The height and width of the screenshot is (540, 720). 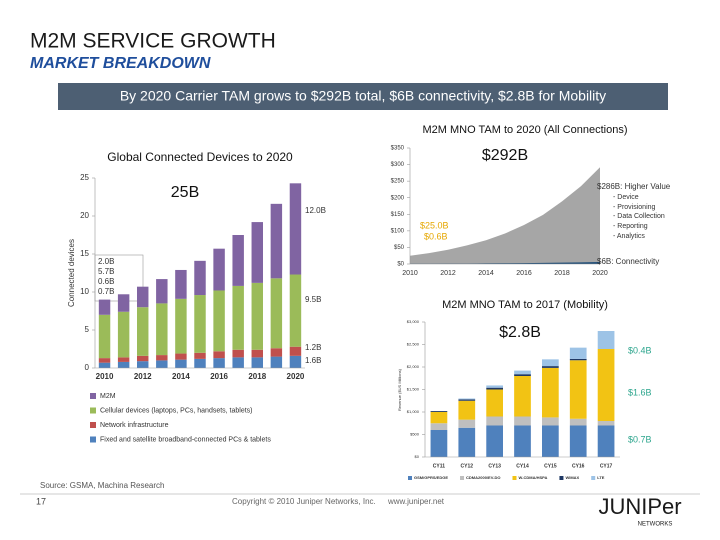 What do you see at coordinates (640, 350) in the screenshot?
I see `annotation: $0.4B` at bounding box center [640, 350].